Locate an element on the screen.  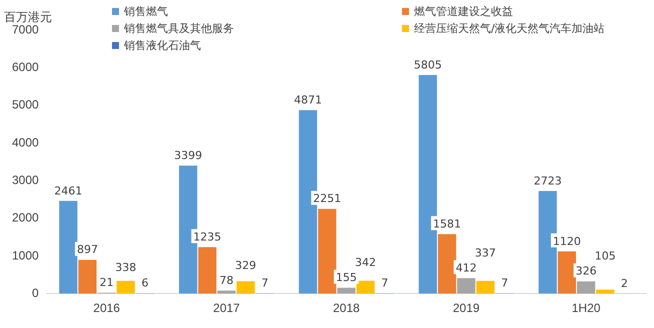
data-label: 1235 is located at coordinates (207, 237).